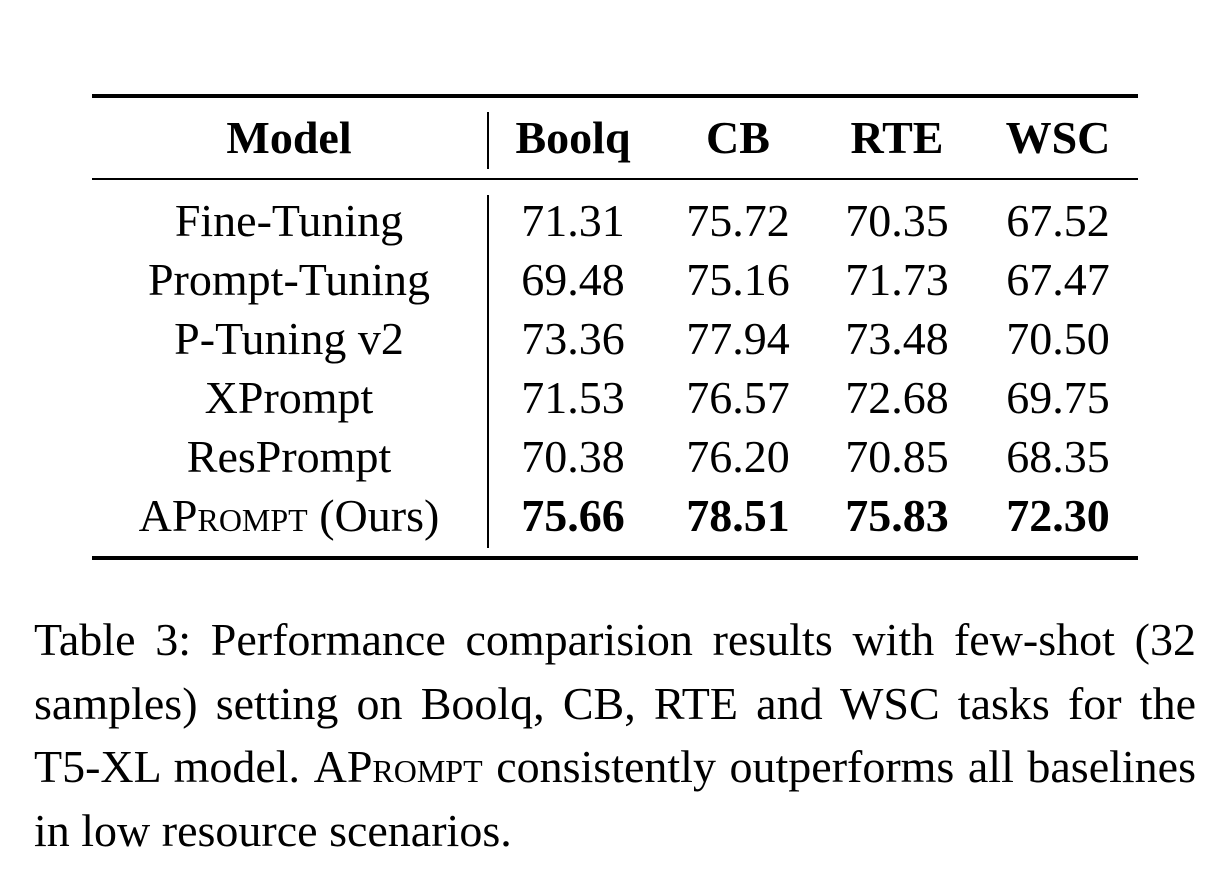  What do you see at coordinates (738, 338) in the screenshot?
I see `row-value: 77.94` at bounding box center [738, 338].